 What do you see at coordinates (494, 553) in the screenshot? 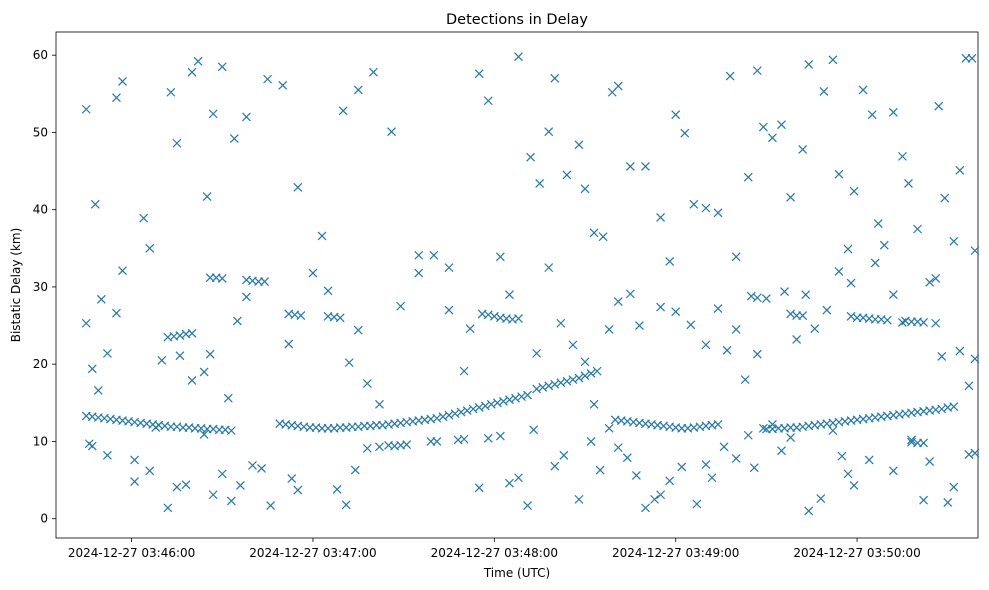
I see `x-tick-label: 2024-12-27 03:48:00` at bounding box center [494, 553].